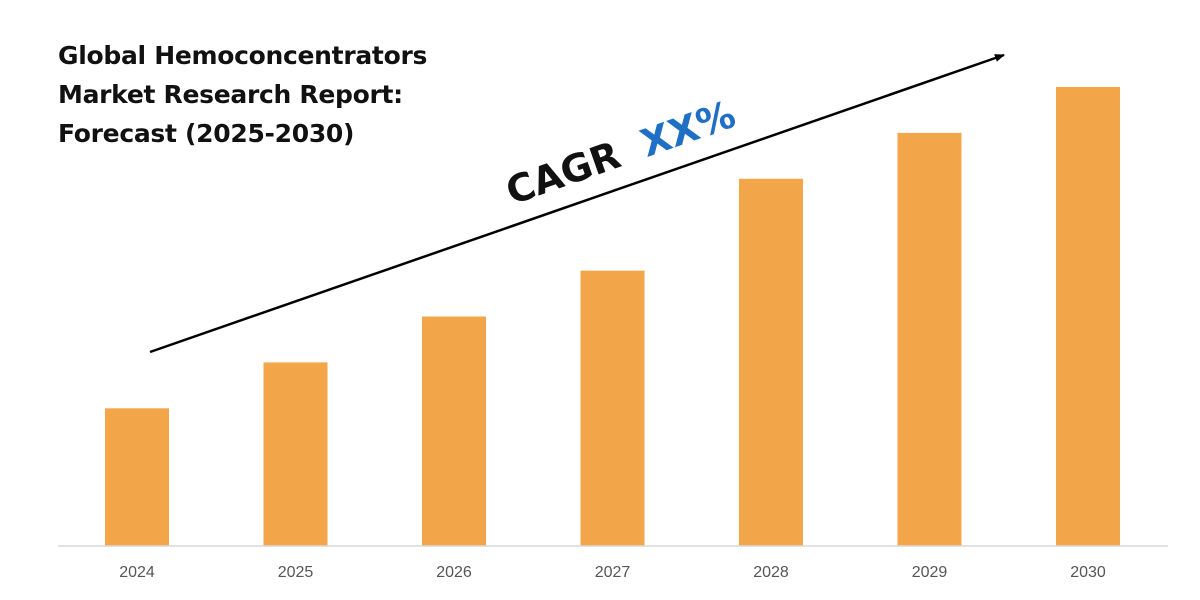 The height and width of the screenshot is (600, 1200). Describe the element at coordinates (230, 94) in the screenshot. I see `chart-title-line-2: Market Research Report:` at that location.